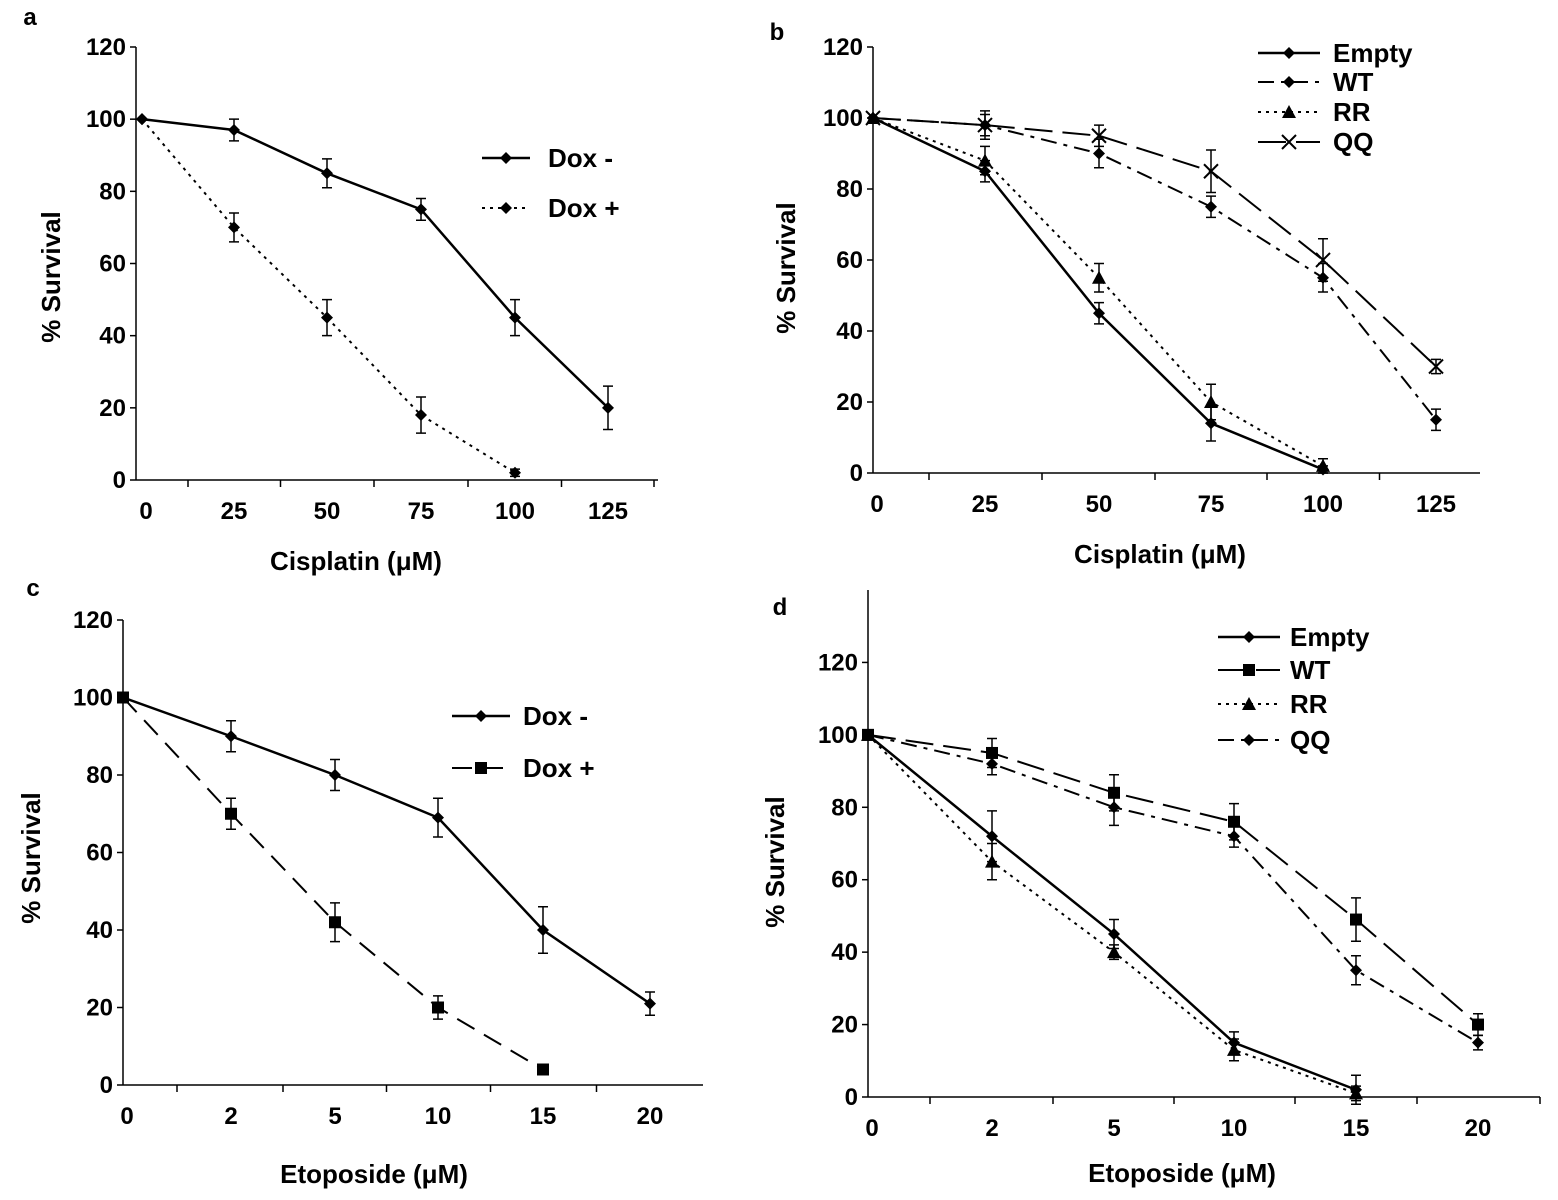 Image resolution: width=1558 pixels, height=1200 pixels. Describe the element at coordinates (230, 1116) in the screenshot. I see `x-tick-label: 2` at that location.